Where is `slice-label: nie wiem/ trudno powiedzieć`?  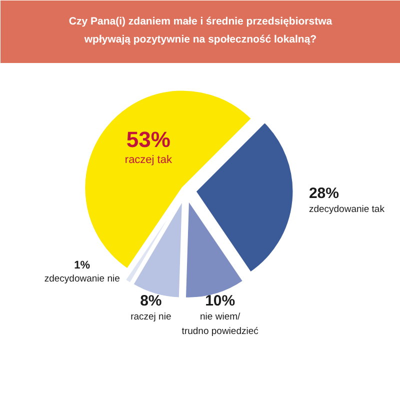 slice-label: nie wiem/ trudno powiedzieć is located at coordinates (220, 324).